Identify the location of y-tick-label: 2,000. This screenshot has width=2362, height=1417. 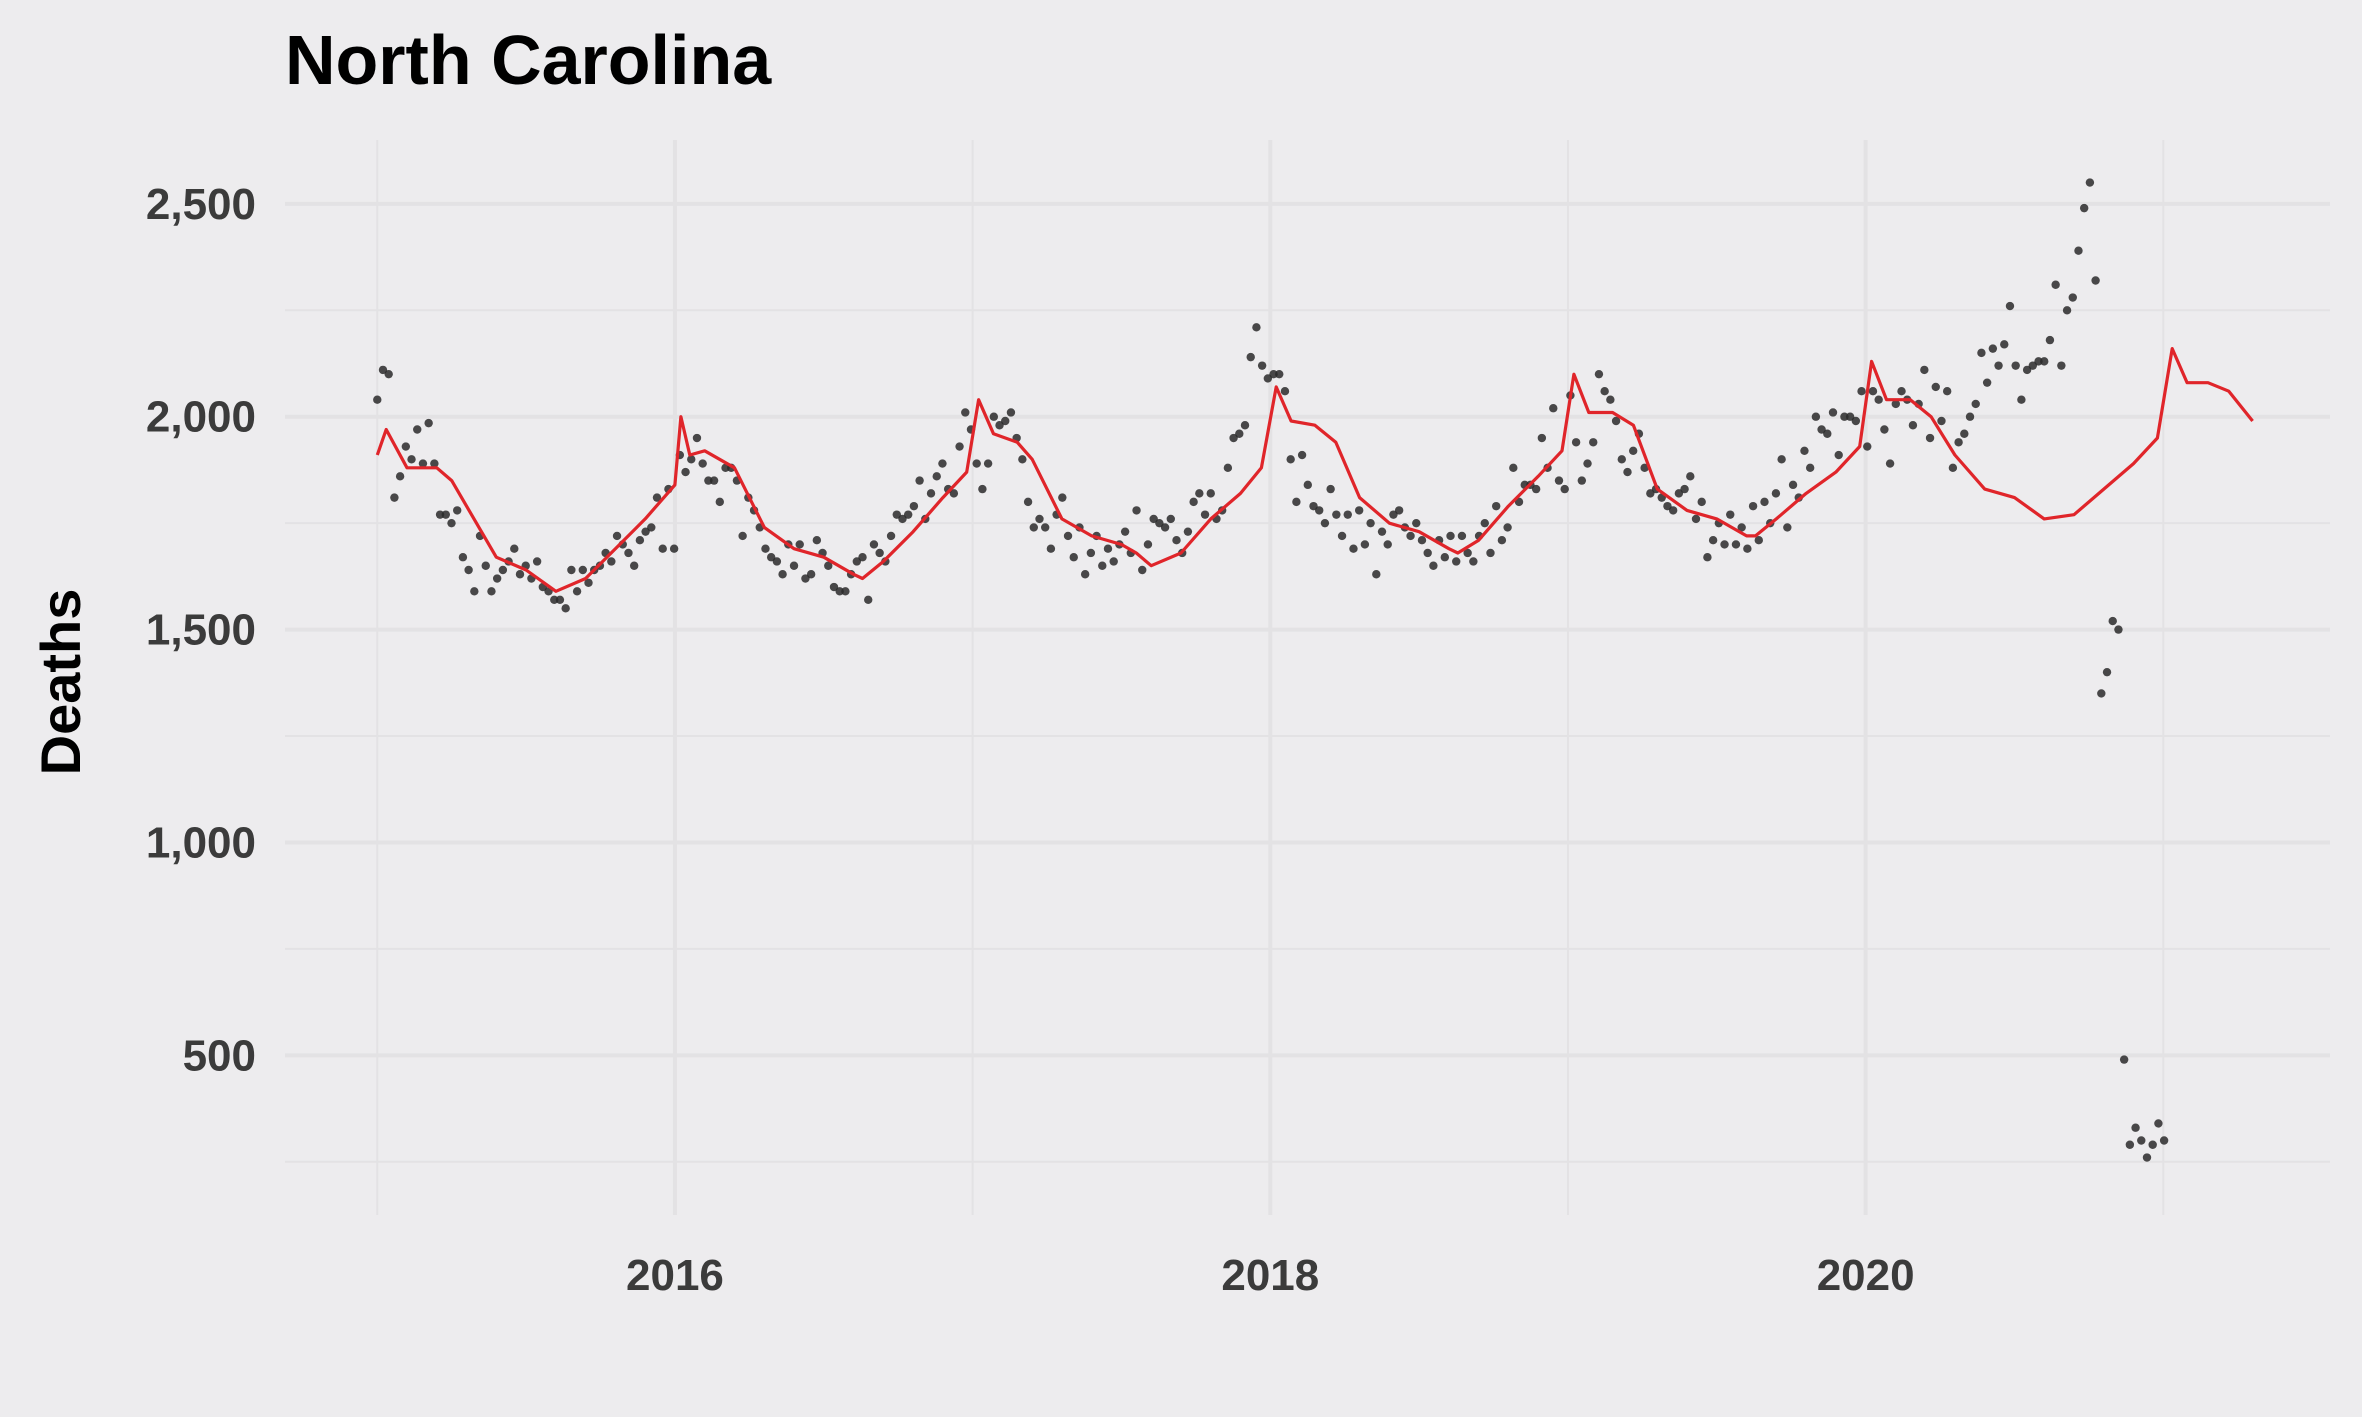
(201, 417).